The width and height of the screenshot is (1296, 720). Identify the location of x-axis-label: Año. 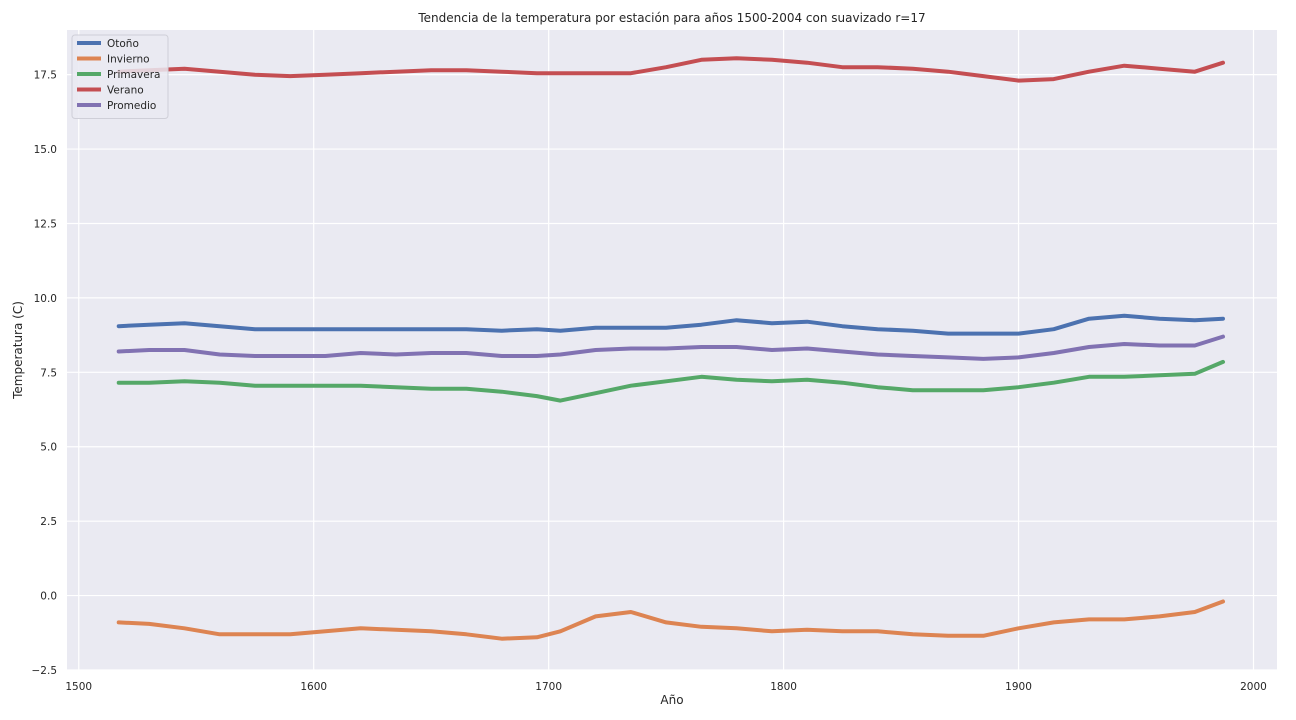
(671, 700).